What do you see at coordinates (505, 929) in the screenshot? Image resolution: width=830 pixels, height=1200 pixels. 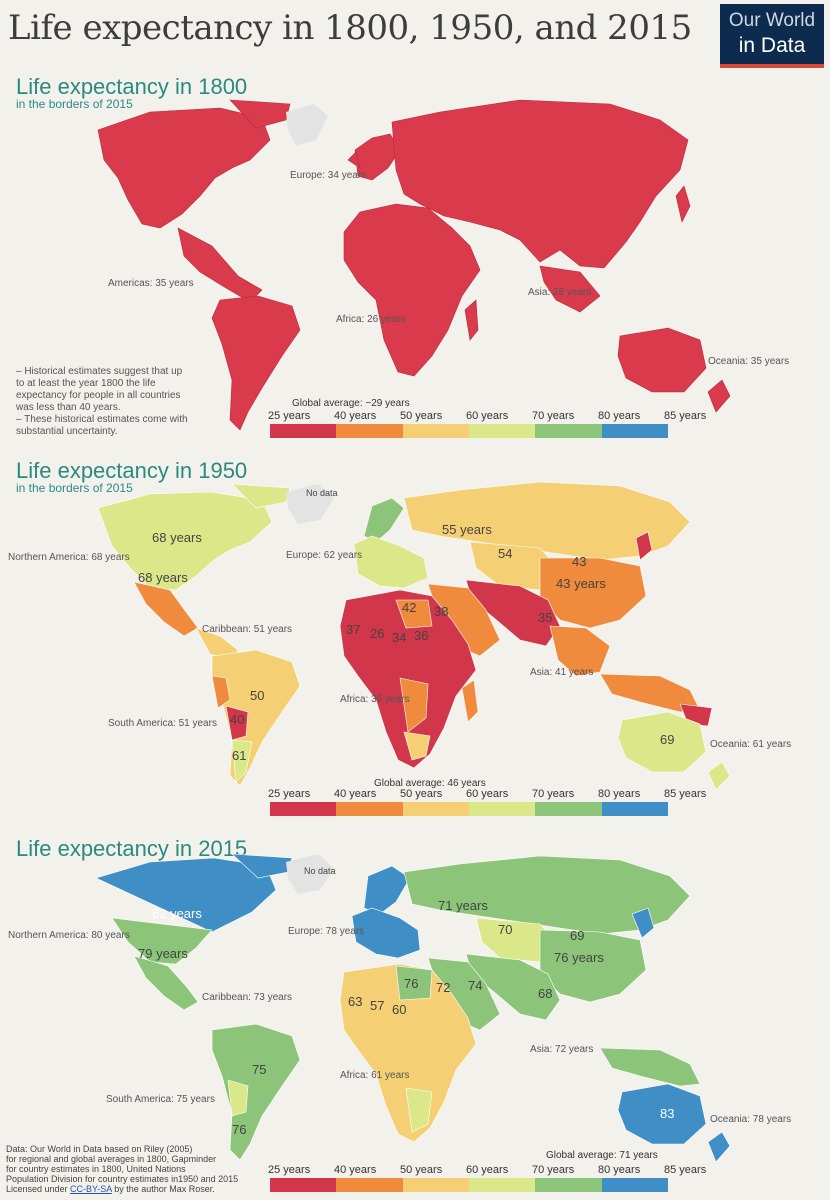 I see `map-value: 70` at bounding box center [505, 929].